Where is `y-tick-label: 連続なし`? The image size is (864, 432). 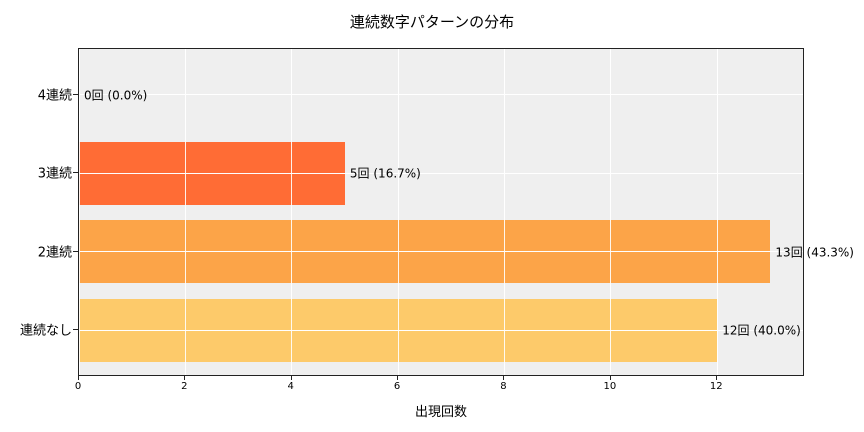 y-tick-label: 連続なし is located at coordinates (45, 331).